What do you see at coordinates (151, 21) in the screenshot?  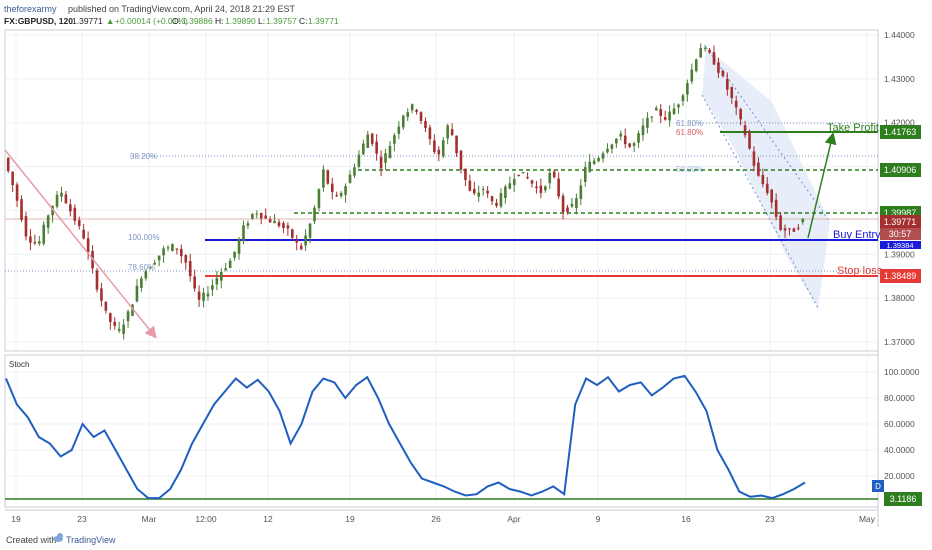 I see `header-change: +0.00014 (+0.01%)` at bounding box center [151, 21].